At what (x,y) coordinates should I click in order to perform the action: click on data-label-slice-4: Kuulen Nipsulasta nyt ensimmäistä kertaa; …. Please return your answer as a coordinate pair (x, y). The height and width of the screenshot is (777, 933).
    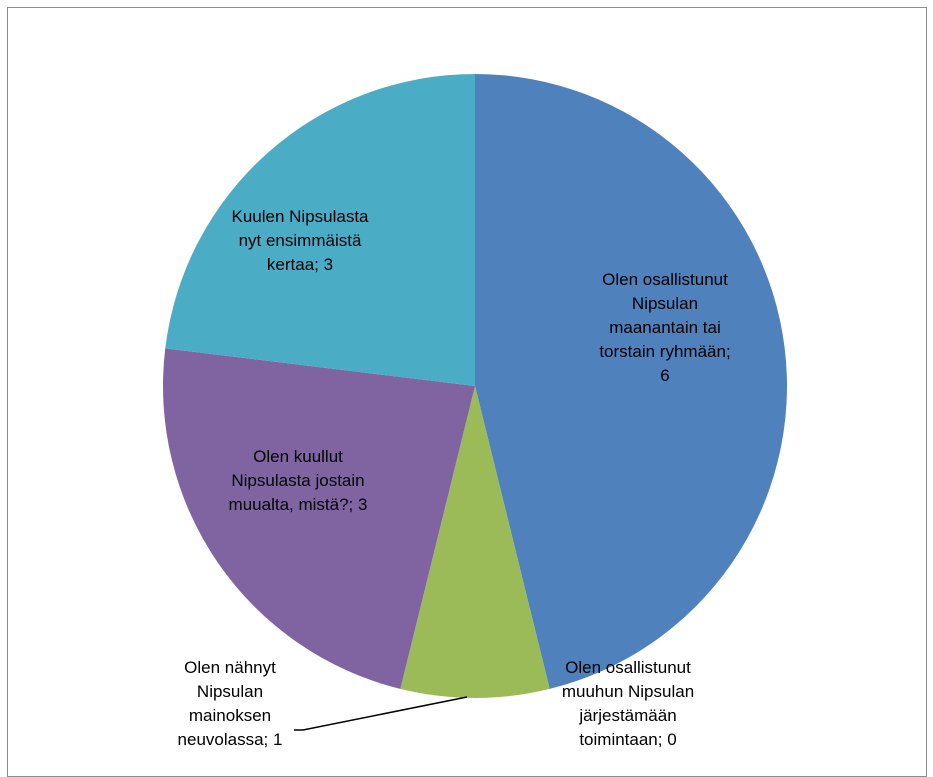
    Looking at the image, I should click on (300, 240).